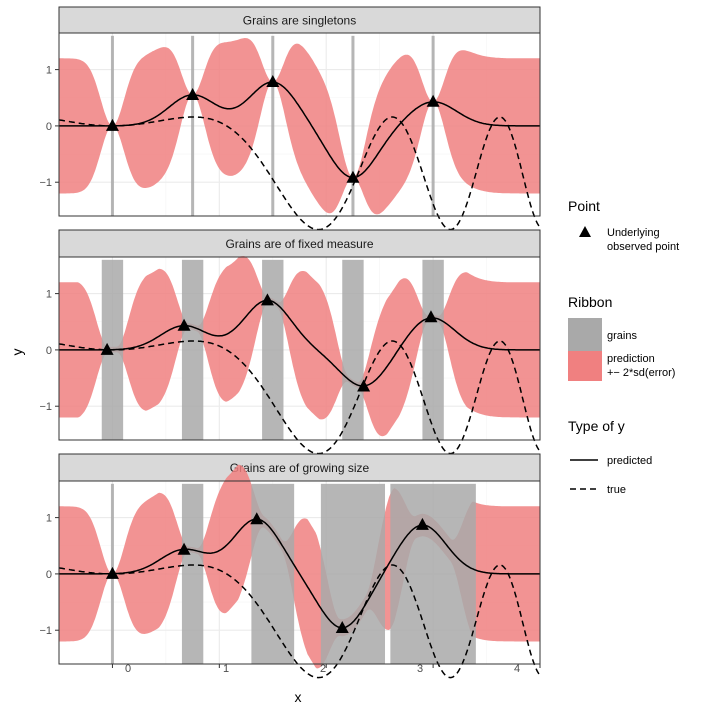 This screenshot has height=718, width=709. I want to click on facet-title: Grains are of growing size, so click(300, 468).